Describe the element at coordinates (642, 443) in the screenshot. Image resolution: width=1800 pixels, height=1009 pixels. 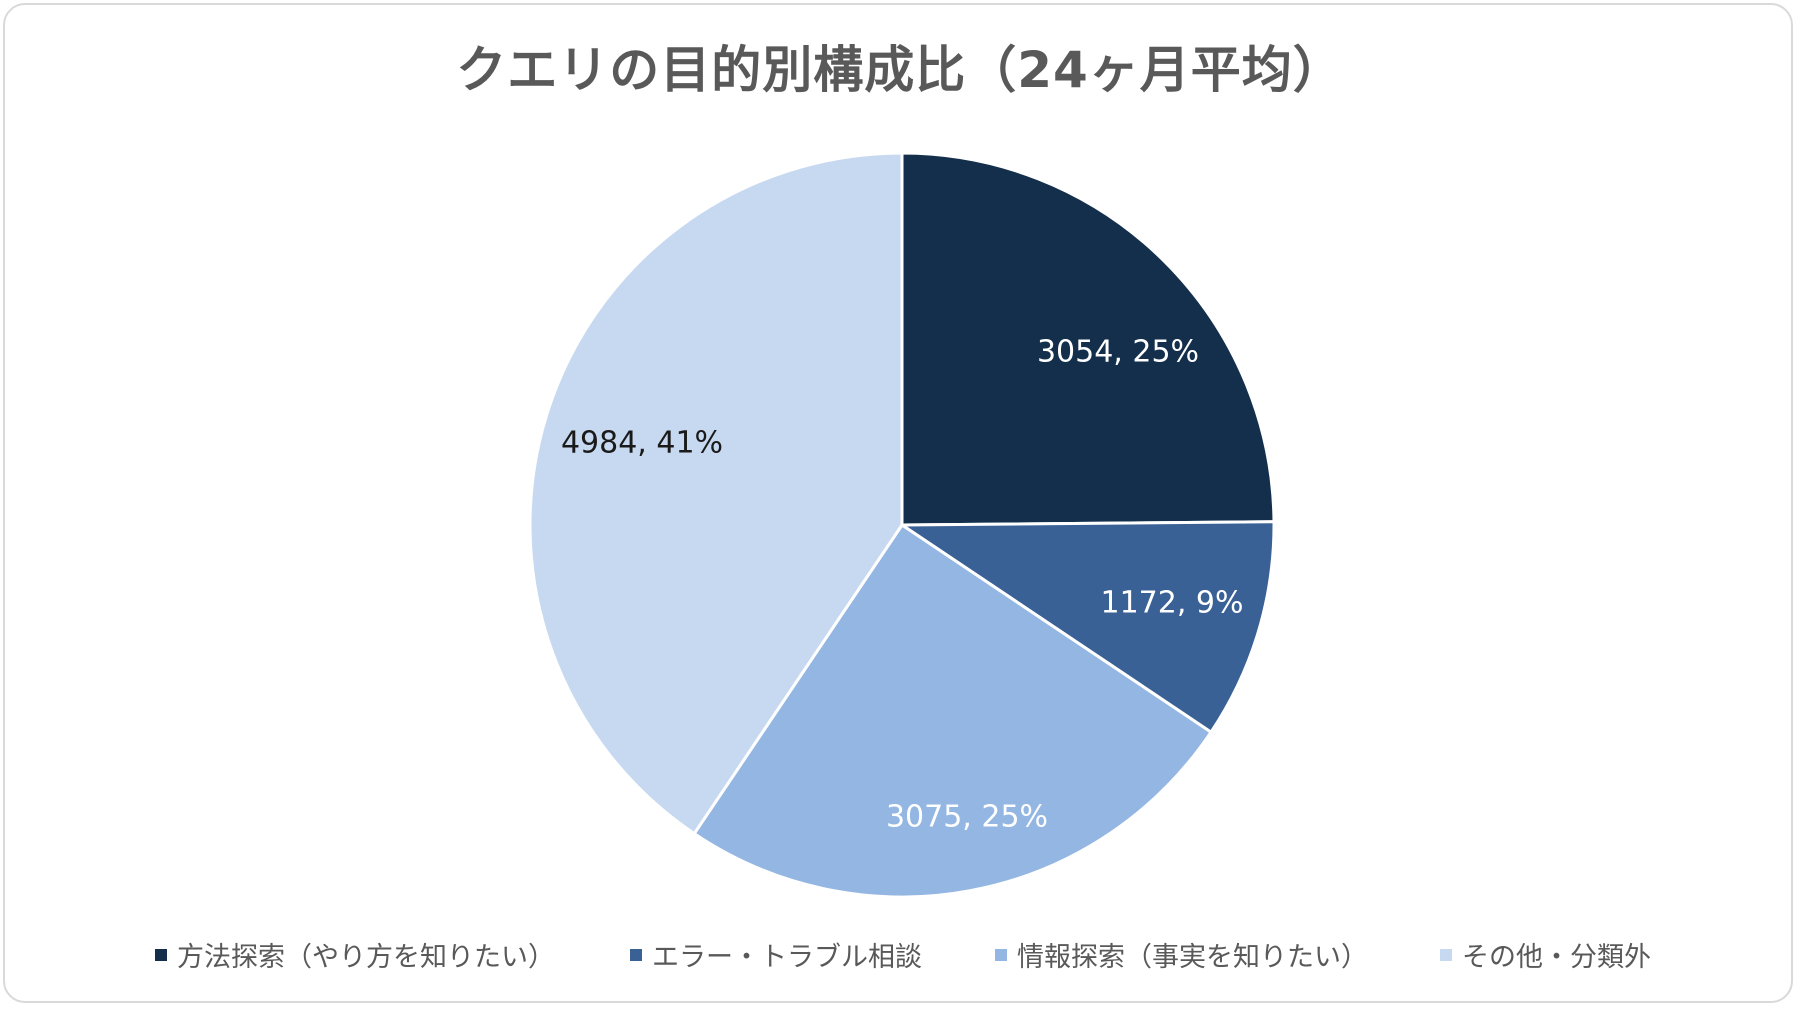
I see `data-label-4: 4984, 41%` at that location.